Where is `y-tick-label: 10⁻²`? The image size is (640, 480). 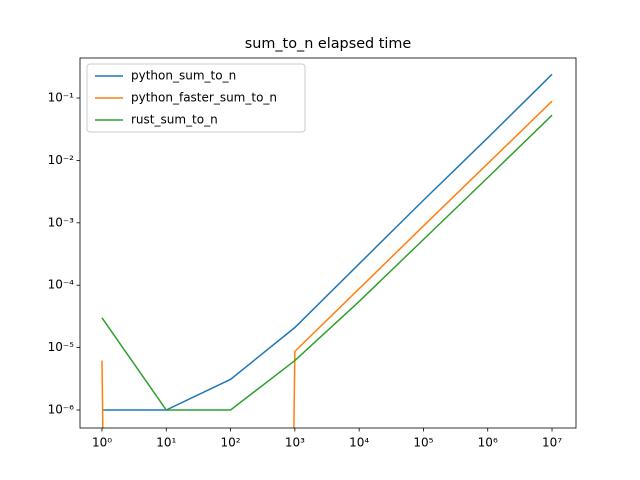 y-tick-label: 10⁻² is located at coordinates (61, 160).